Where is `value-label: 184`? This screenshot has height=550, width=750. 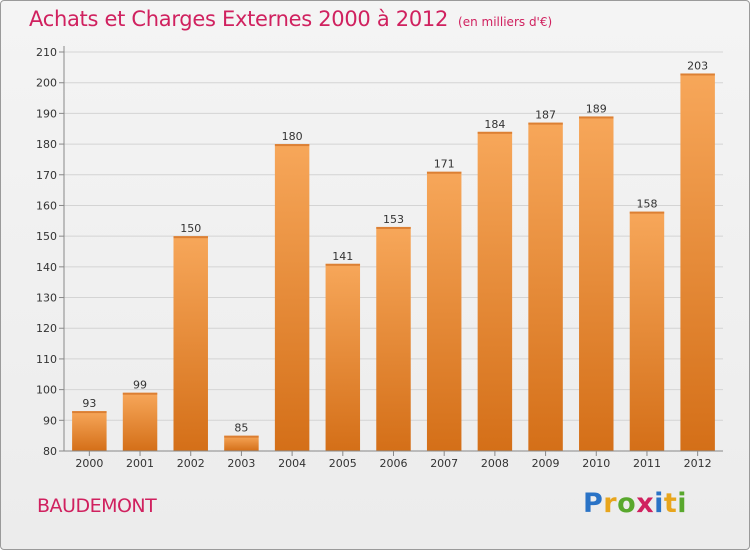
value-label: 184 is located at coordinates (494, 124).